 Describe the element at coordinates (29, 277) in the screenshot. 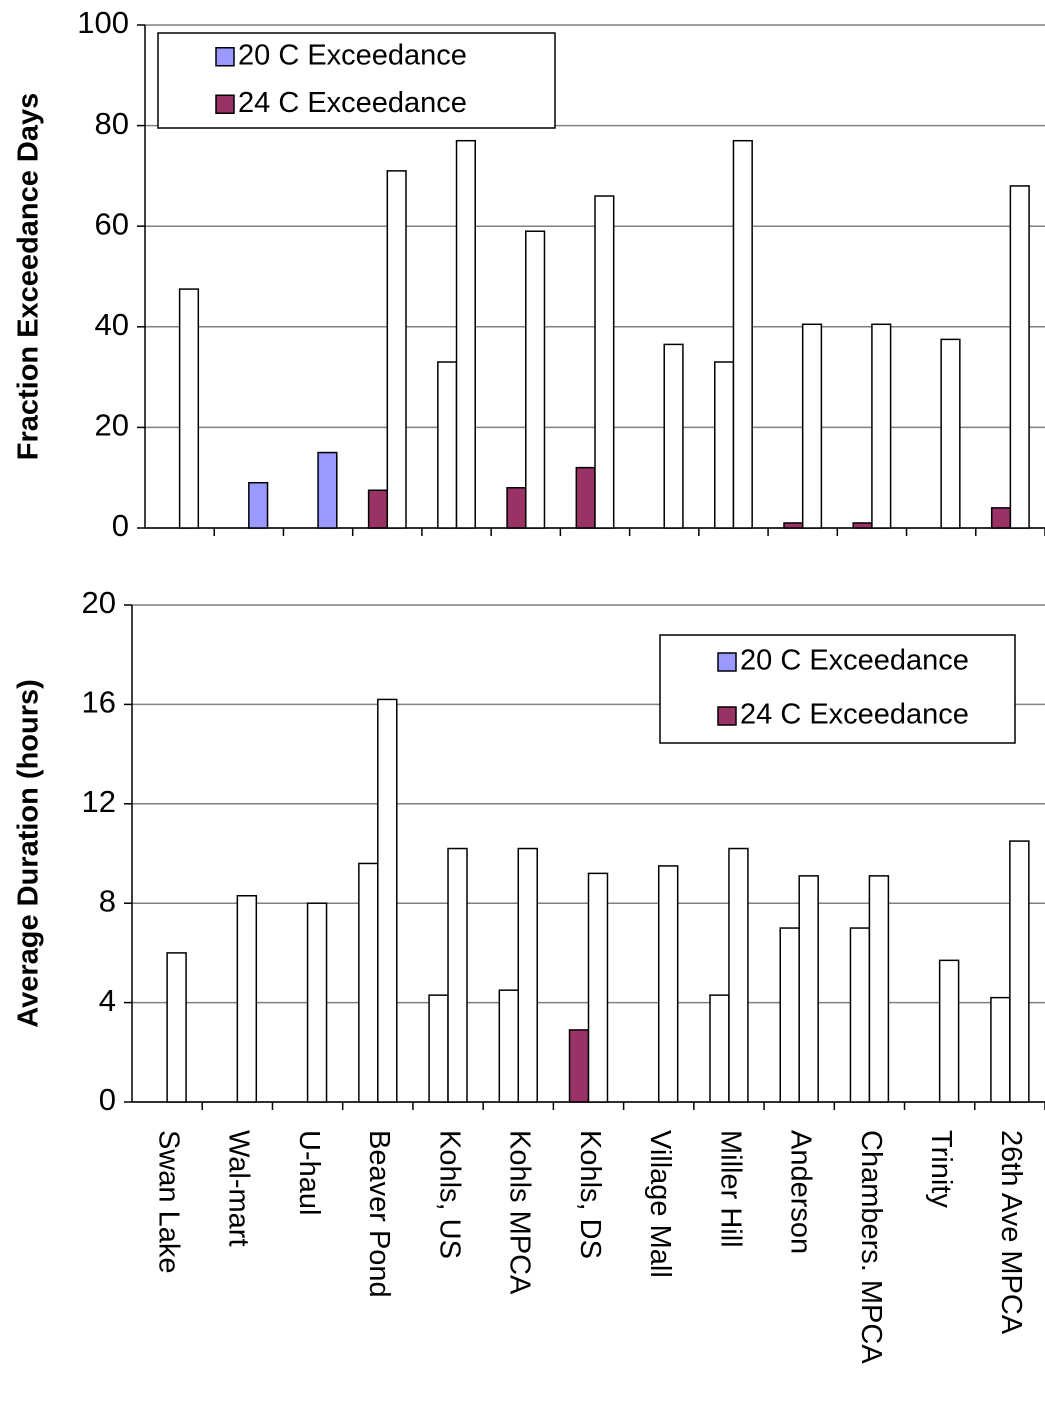

I see `y-axis-title: Fraction Exceedance Days` at that location.